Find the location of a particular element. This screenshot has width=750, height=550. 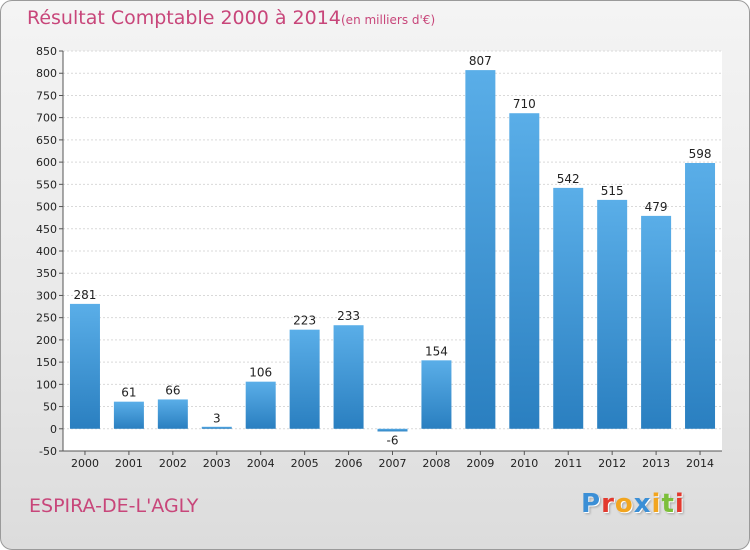

data-label: 106 is located at coordinates (260, 373).